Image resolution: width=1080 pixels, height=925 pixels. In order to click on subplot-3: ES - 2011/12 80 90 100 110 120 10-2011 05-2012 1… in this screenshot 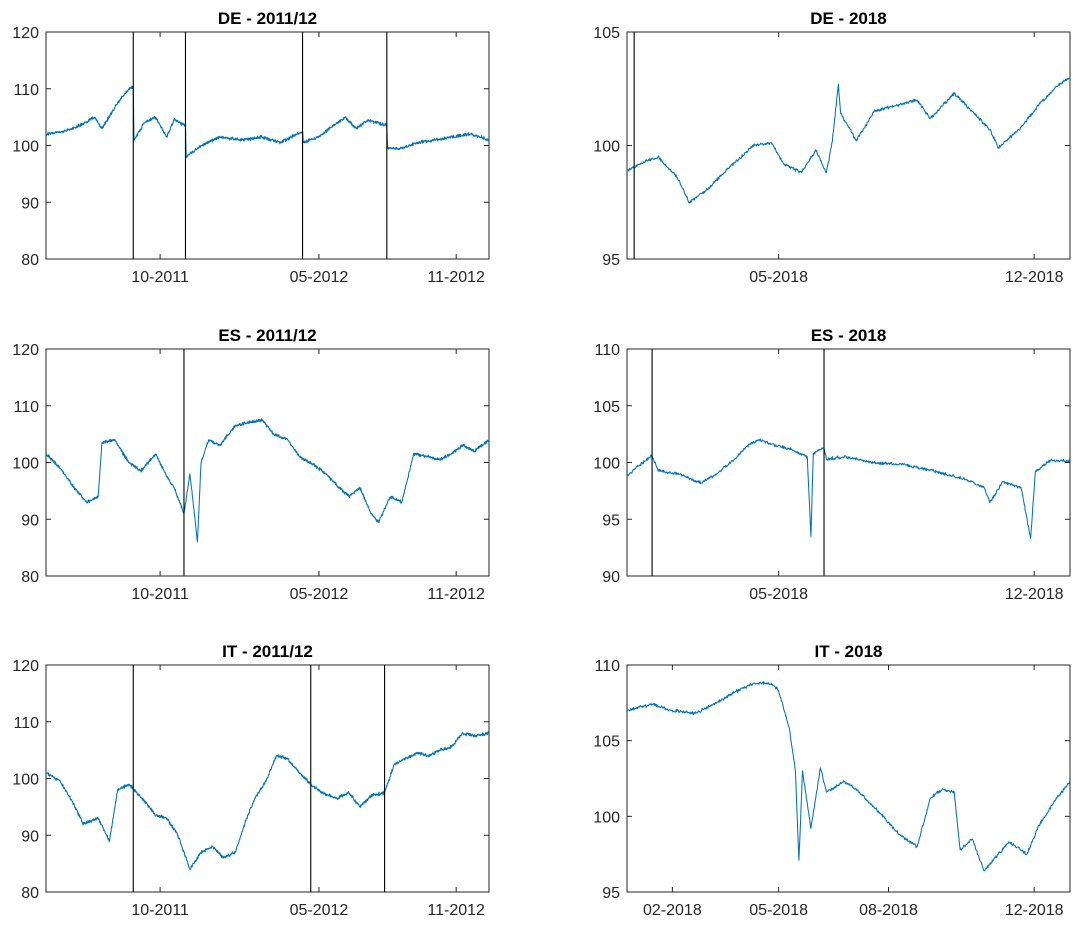, I will do `click(251, 464)`.